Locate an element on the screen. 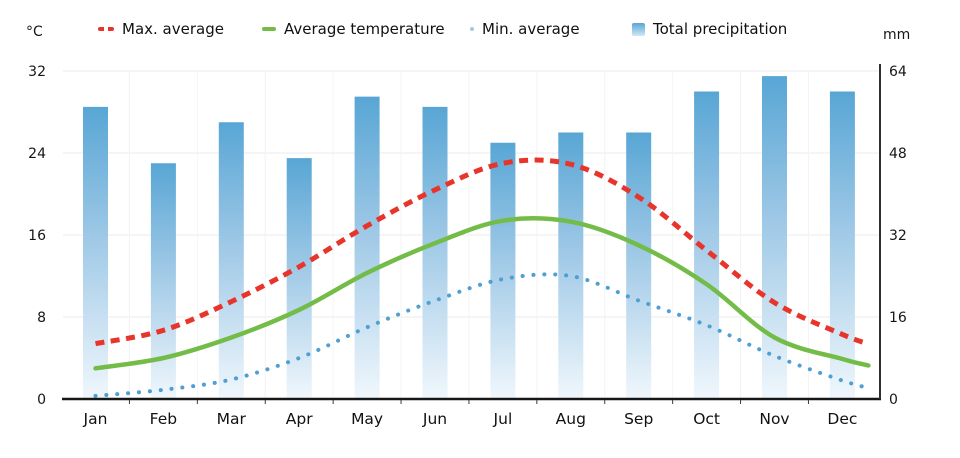 The height and width of the screenshot is (458, 960). month-label-jul: Jul is located at coordinates (503, 419).